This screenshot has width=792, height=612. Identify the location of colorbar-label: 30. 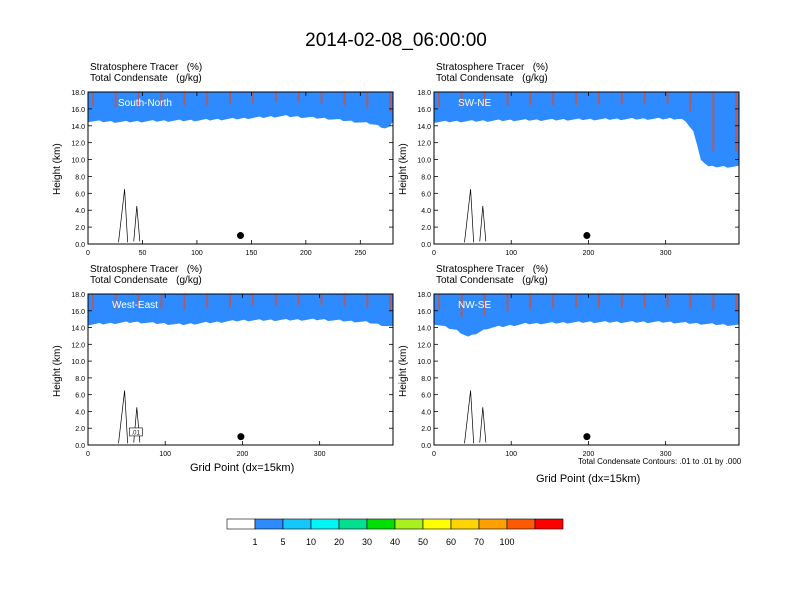
(367, 542).